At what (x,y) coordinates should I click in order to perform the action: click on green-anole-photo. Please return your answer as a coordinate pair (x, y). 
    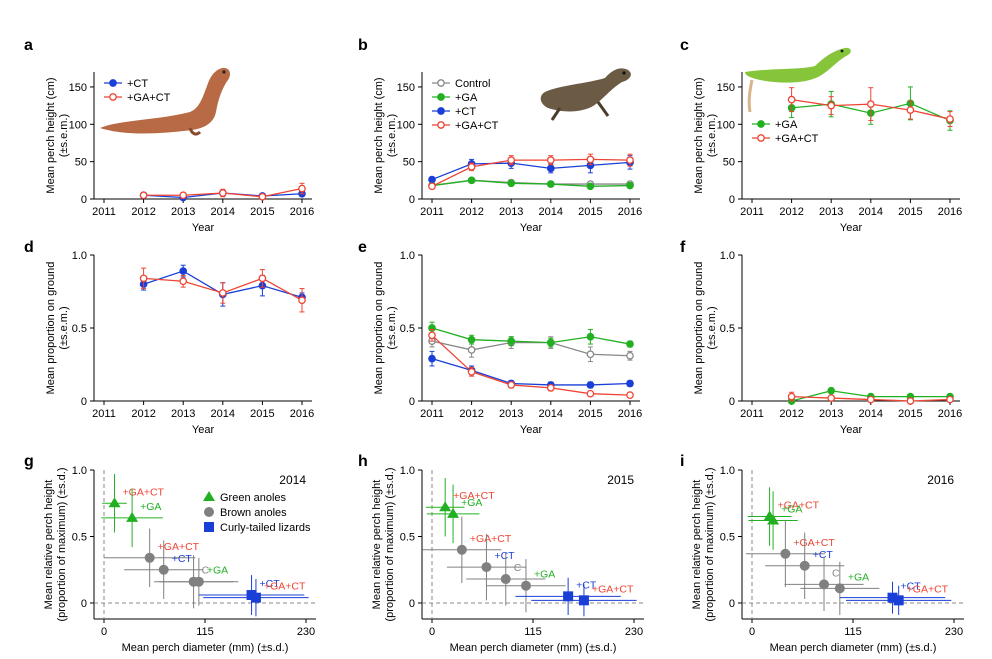
    Looking at the image, I should click on (798, 80).